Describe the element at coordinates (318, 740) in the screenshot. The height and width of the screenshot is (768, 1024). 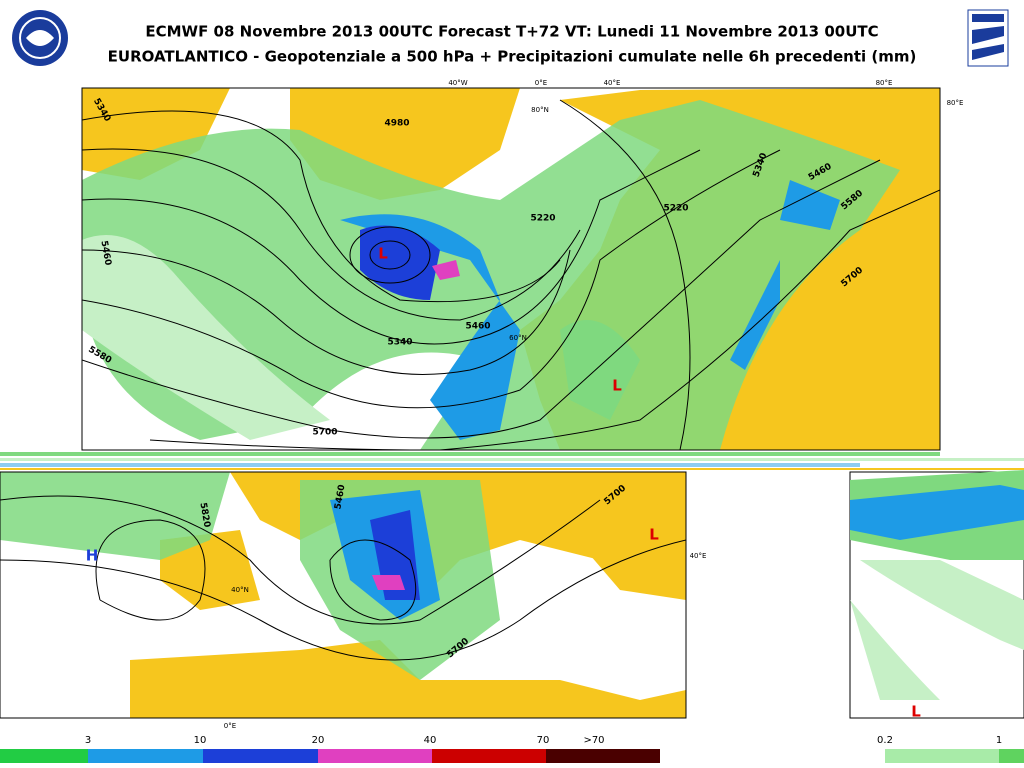
I see `legend-label: 20` at that location.